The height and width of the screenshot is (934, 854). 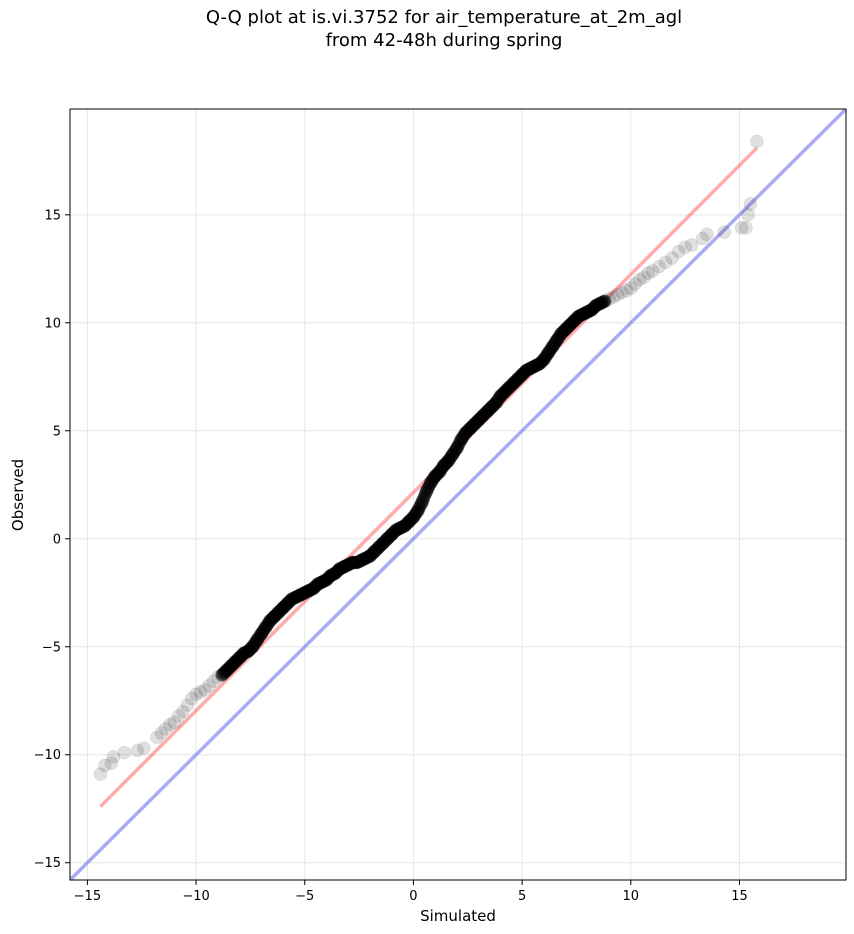 I want to click on y-tick-label: −5, so click(x=51, y=647).